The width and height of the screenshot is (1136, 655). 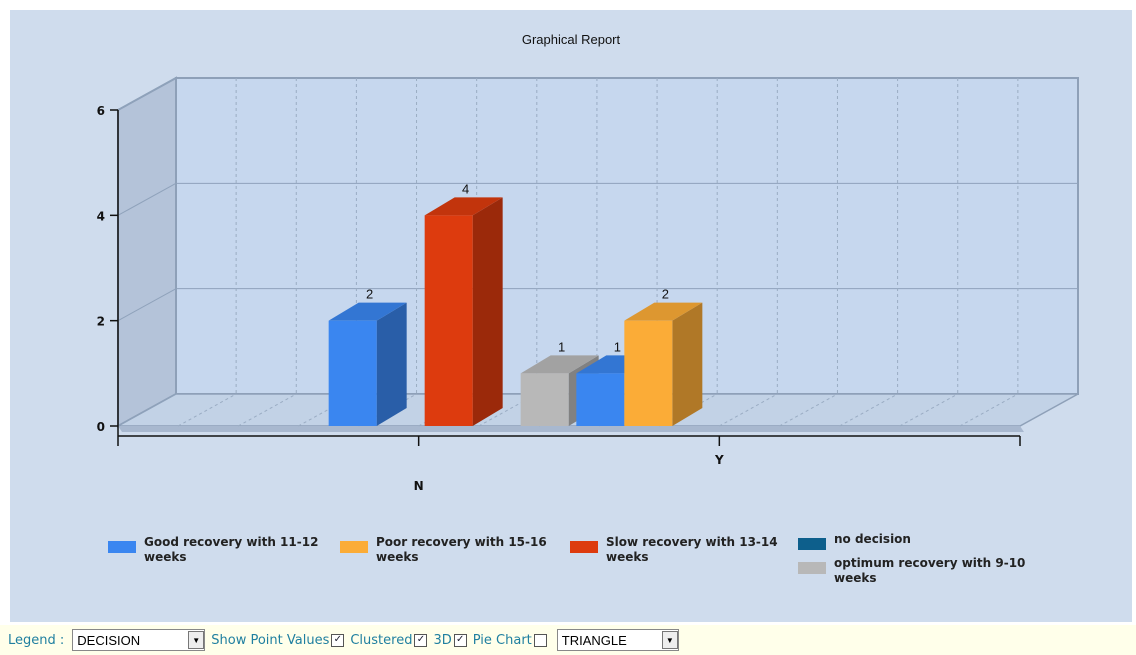 What do you see at coordinates (36, 640) in the screenshot?
I see `legend-select-label: Legend :` at bounding box center [36, 640].